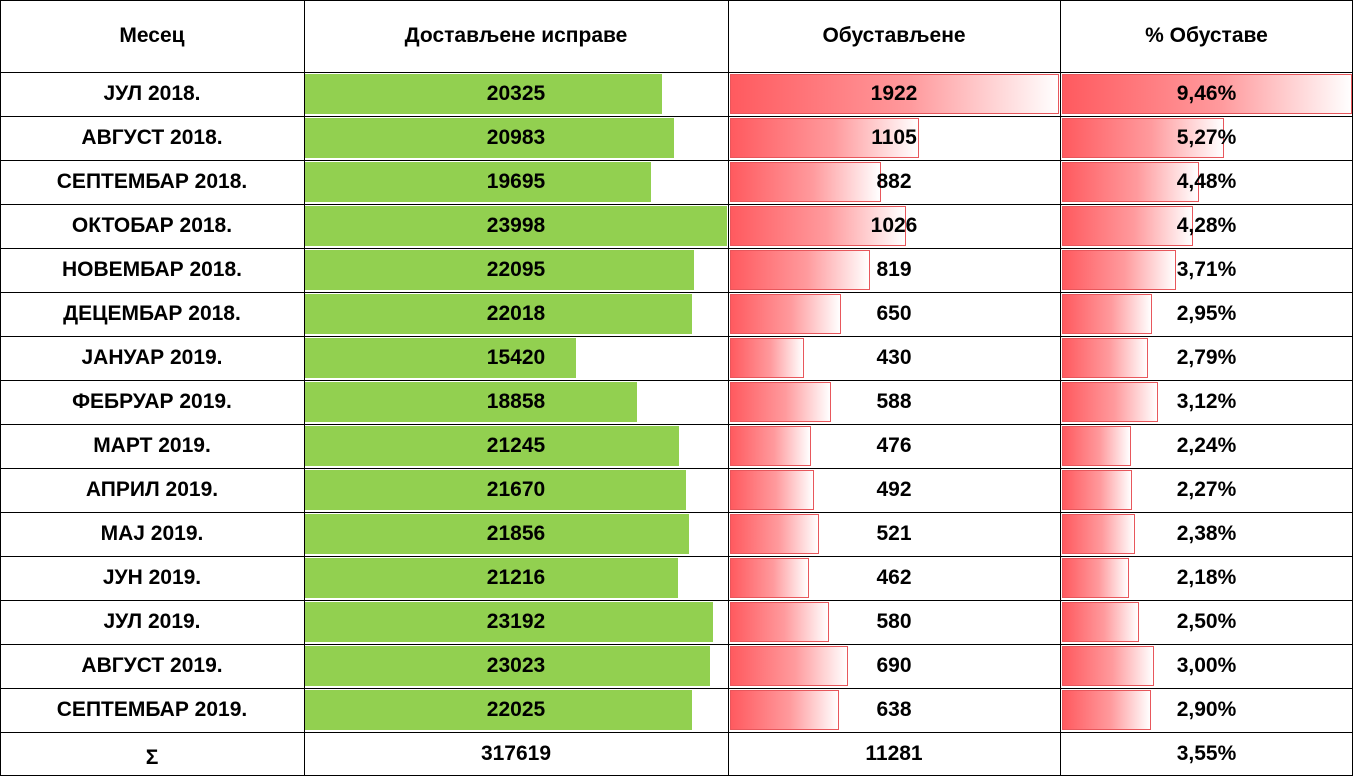 The height and width of the screenshot is (780, 1353). I want to click on delivered-cell-text: 23192, so click(516, 621).